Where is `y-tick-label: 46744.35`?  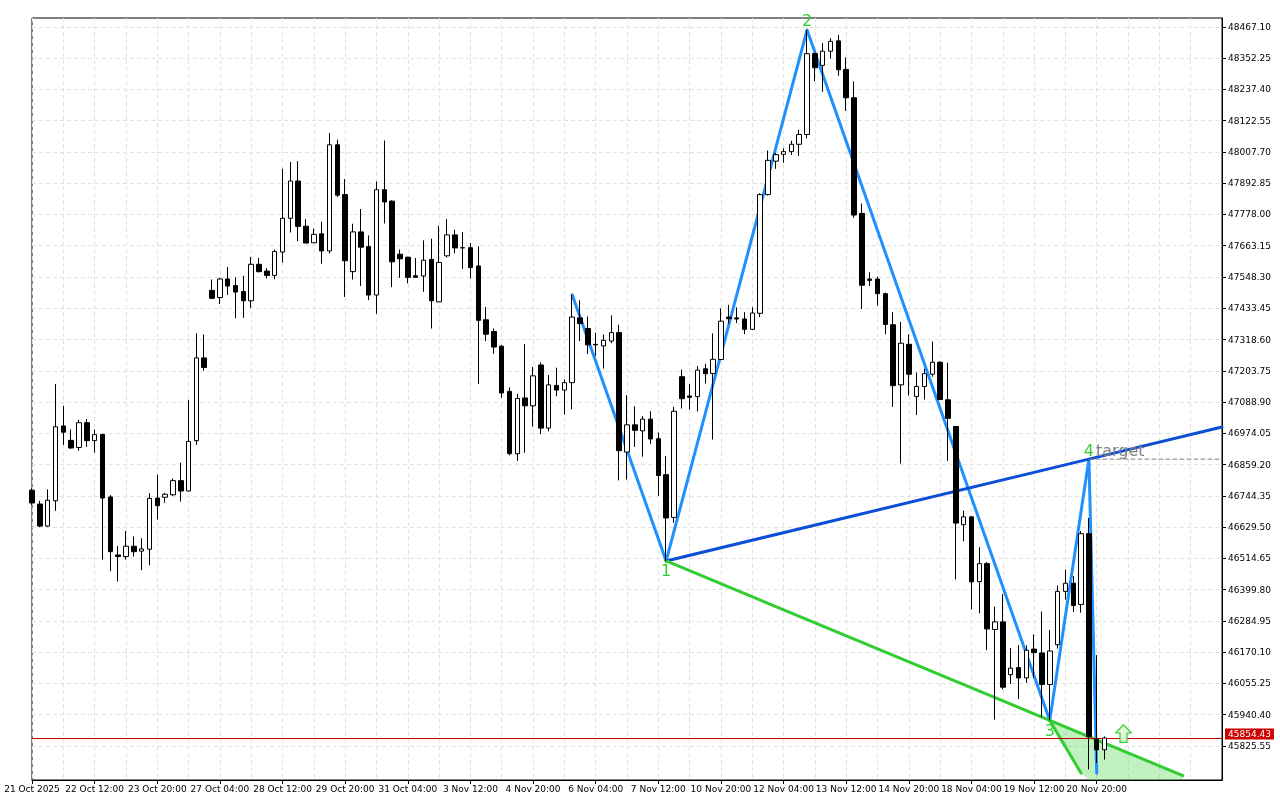 y-tick-label: 46744.35 is located at coordinates (1249, 495).